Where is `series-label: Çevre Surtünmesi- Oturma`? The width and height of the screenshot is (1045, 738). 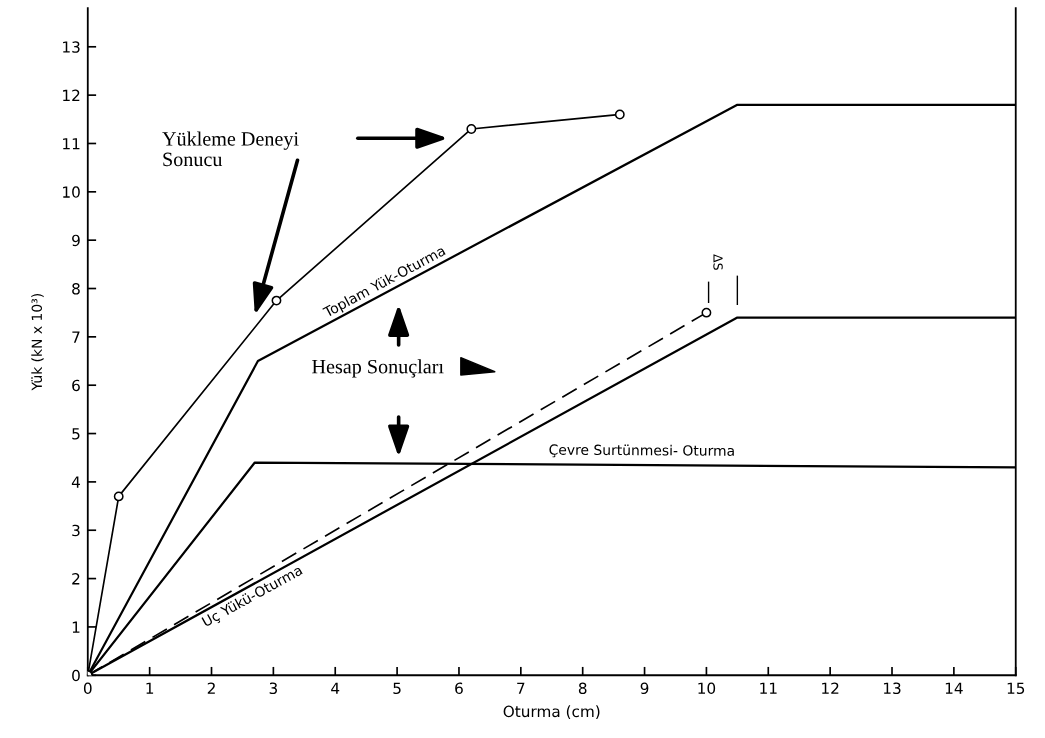
series-label: Çevre Surtünmesi- Oturma is located at coordinates (641, 451).